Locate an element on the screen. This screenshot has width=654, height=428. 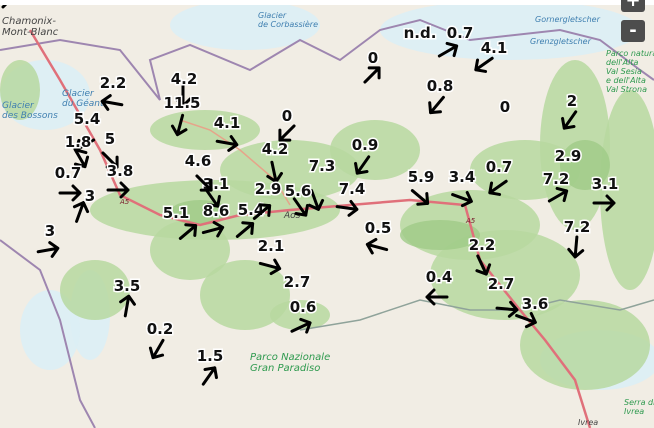
wind-station: 2.7 is located at coordinates (297, 282).